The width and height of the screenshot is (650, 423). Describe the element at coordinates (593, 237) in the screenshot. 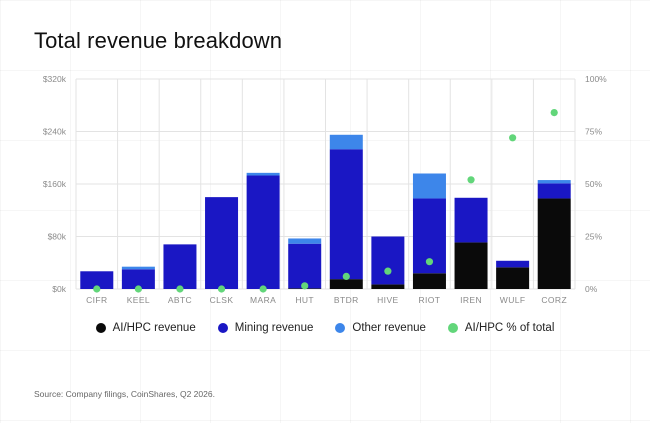

I see `y-right-tick-label: 25%` at that location.